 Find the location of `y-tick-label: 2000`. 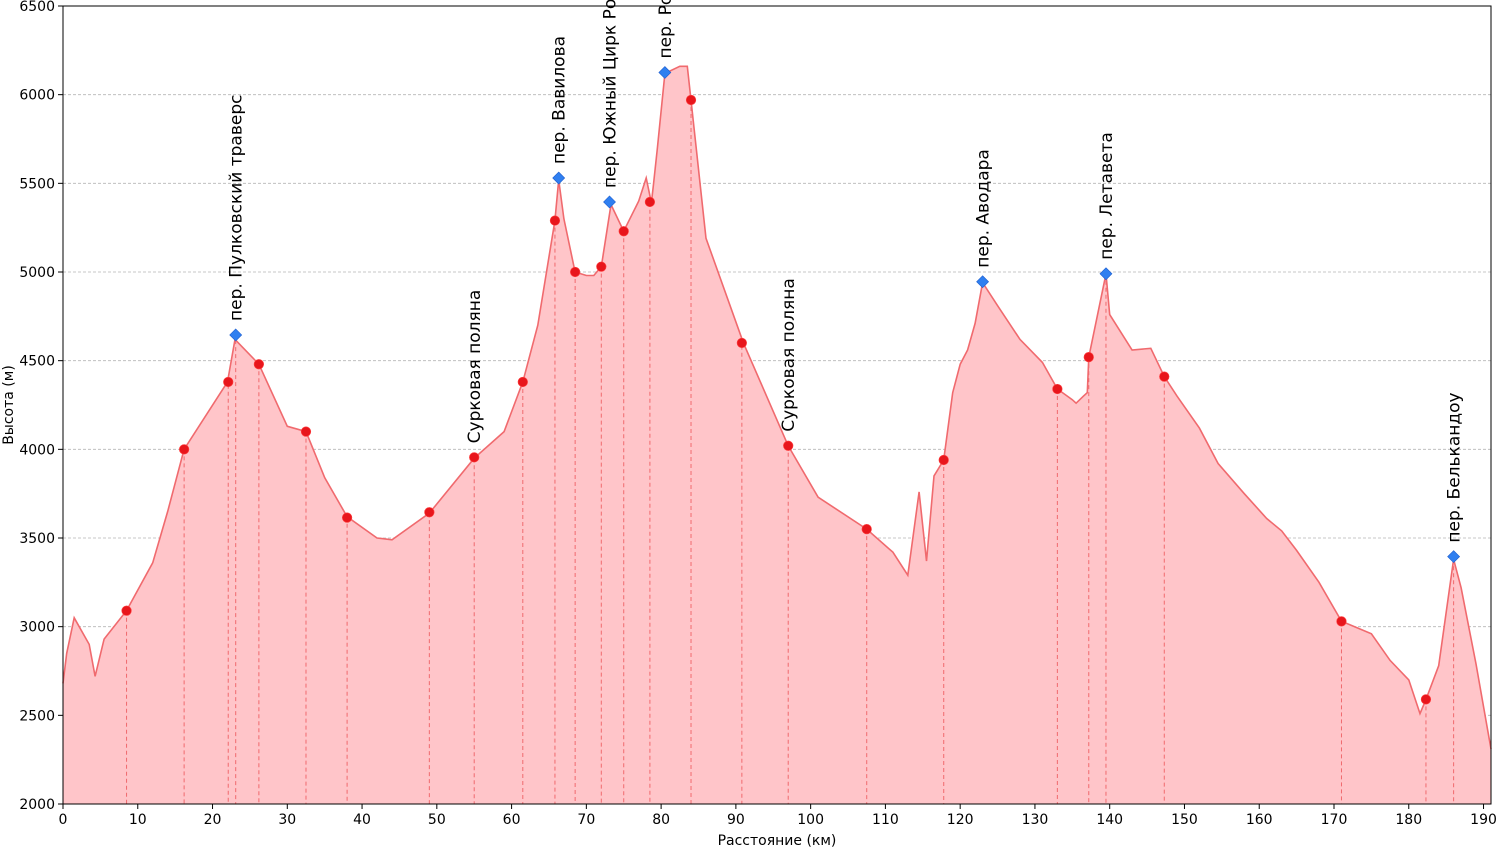

y-tick-label: 2000 is located at coordinates (37, 805).